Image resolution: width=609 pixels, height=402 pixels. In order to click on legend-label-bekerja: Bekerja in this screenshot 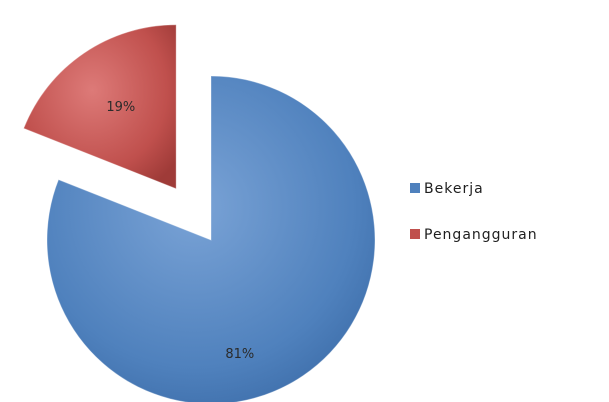, I will do `click(454, 189)`.